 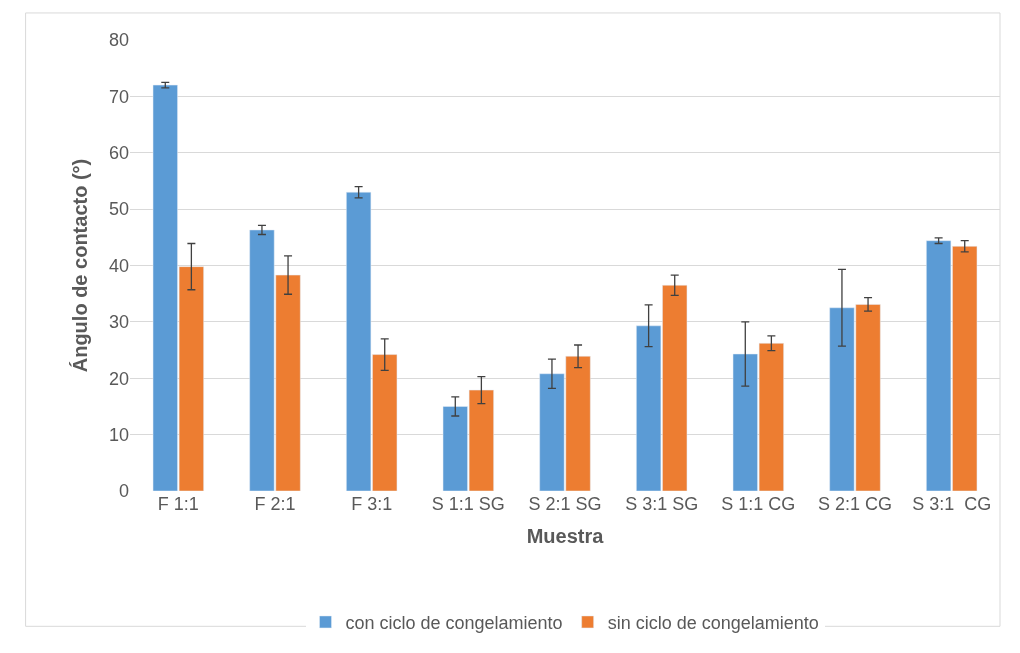 What do you see at coordinates (118, 265) in the screenshot?
I see `y-tick-label: 40` at bounding box center [118, 265].